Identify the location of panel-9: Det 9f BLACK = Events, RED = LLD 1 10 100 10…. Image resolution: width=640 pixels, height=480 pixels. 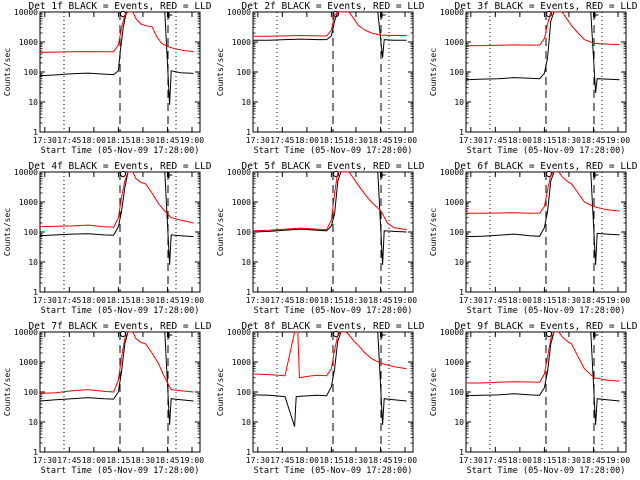
(533, 398).